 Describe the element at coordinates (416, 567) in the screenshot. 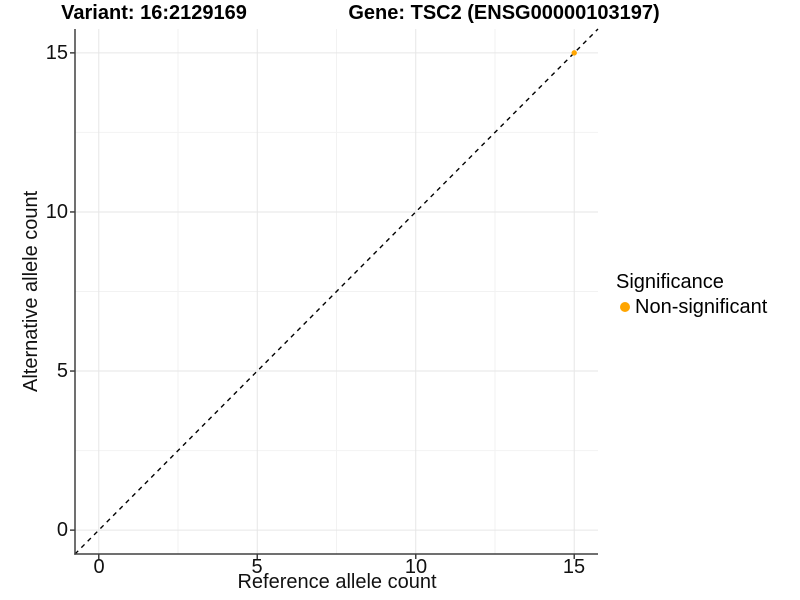

I see `x-tick-label-10: 10` at that location.